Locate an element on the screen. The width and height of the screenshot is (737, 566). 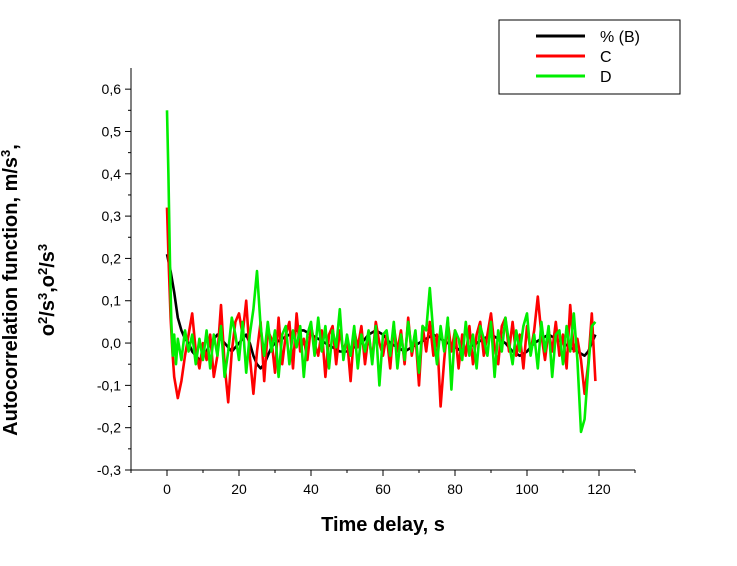
x-tick-label: 60 is located at coordinates (383, 489).